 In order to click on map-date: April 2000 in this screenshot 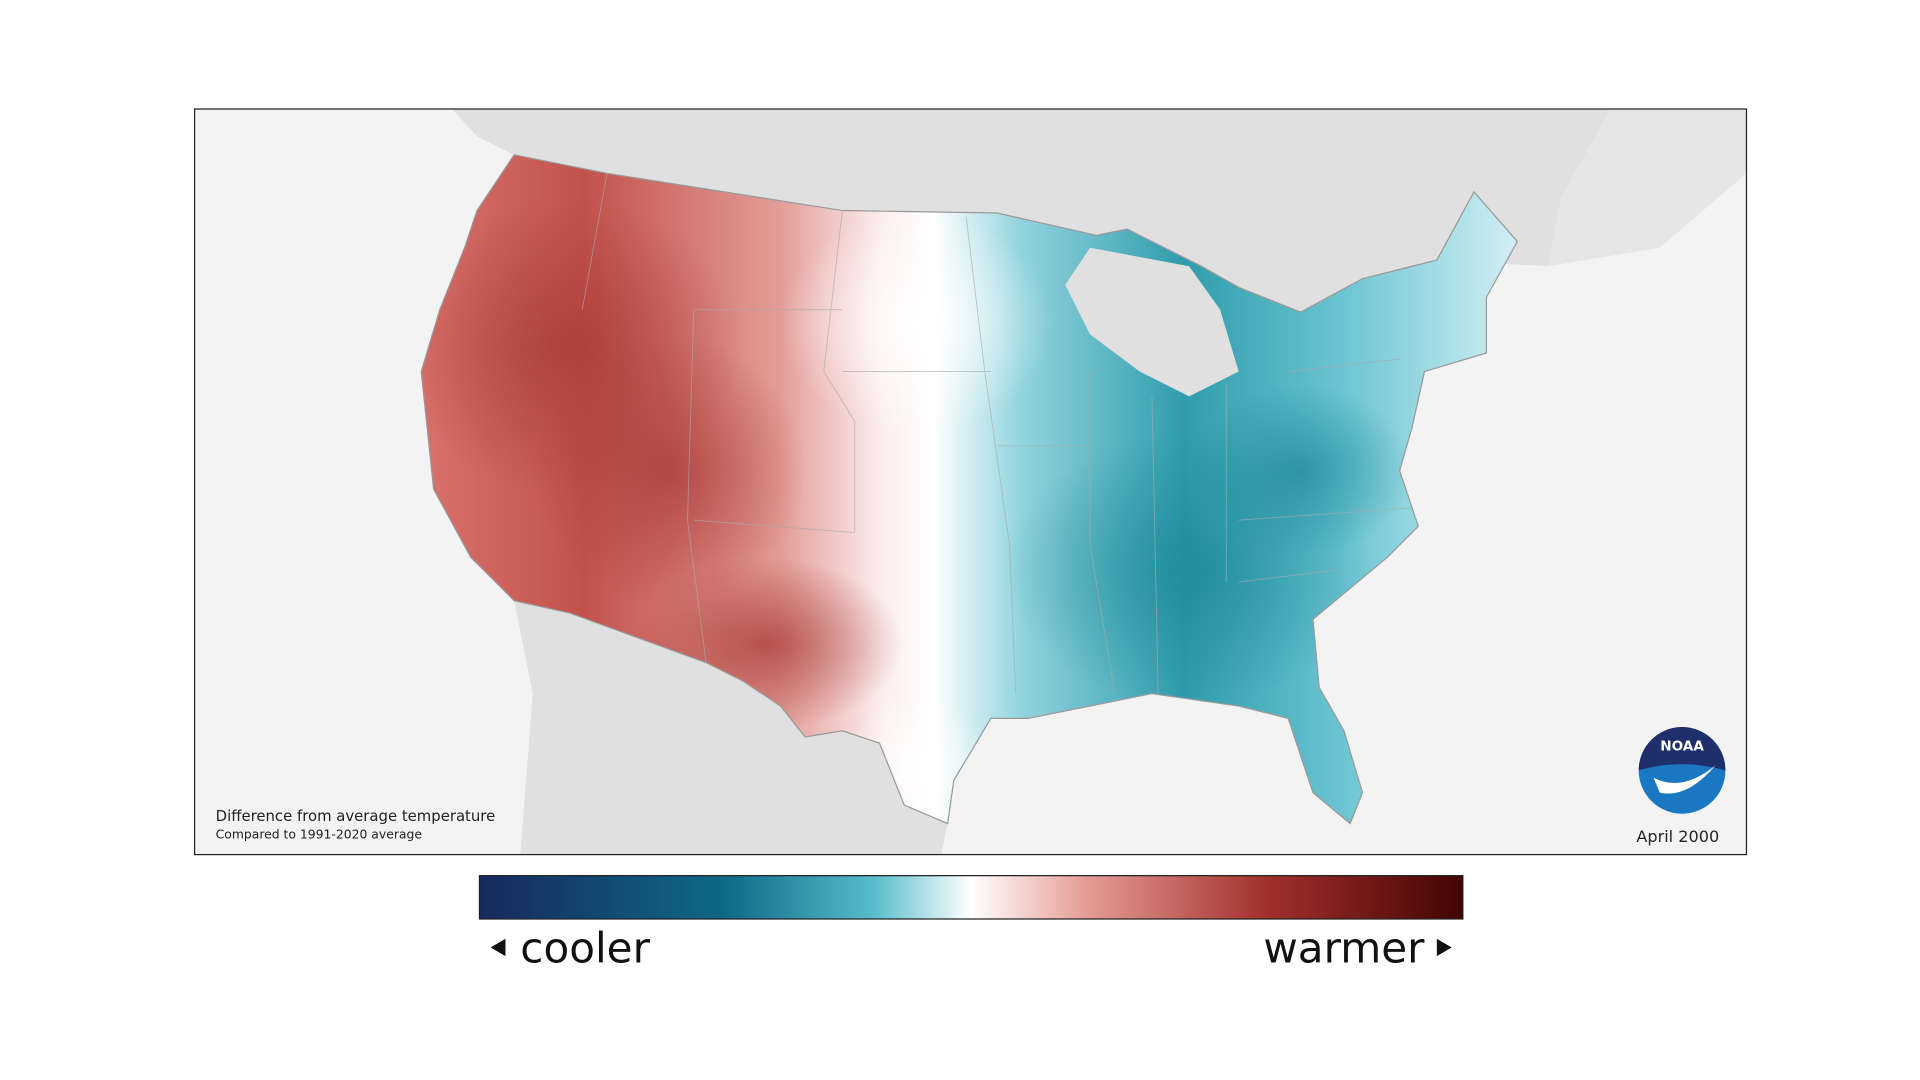, I will do `click(1677, 836)`.